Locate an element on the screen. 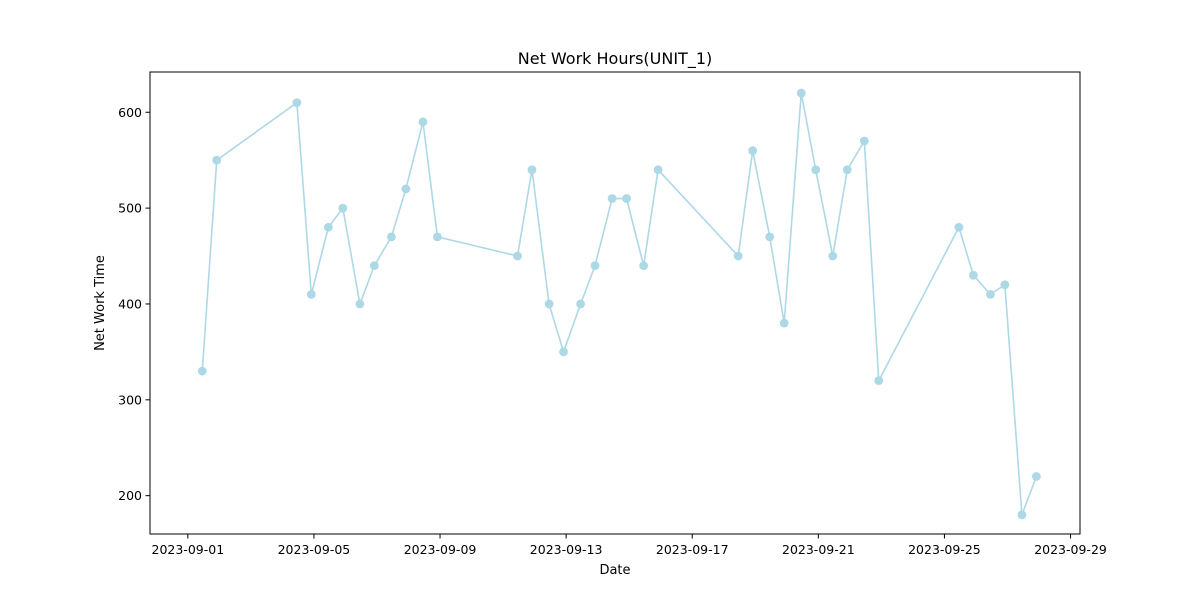 This screenshot has height=604, width=1200. y-tick-label: 300 is located at coordinates (130, 399).